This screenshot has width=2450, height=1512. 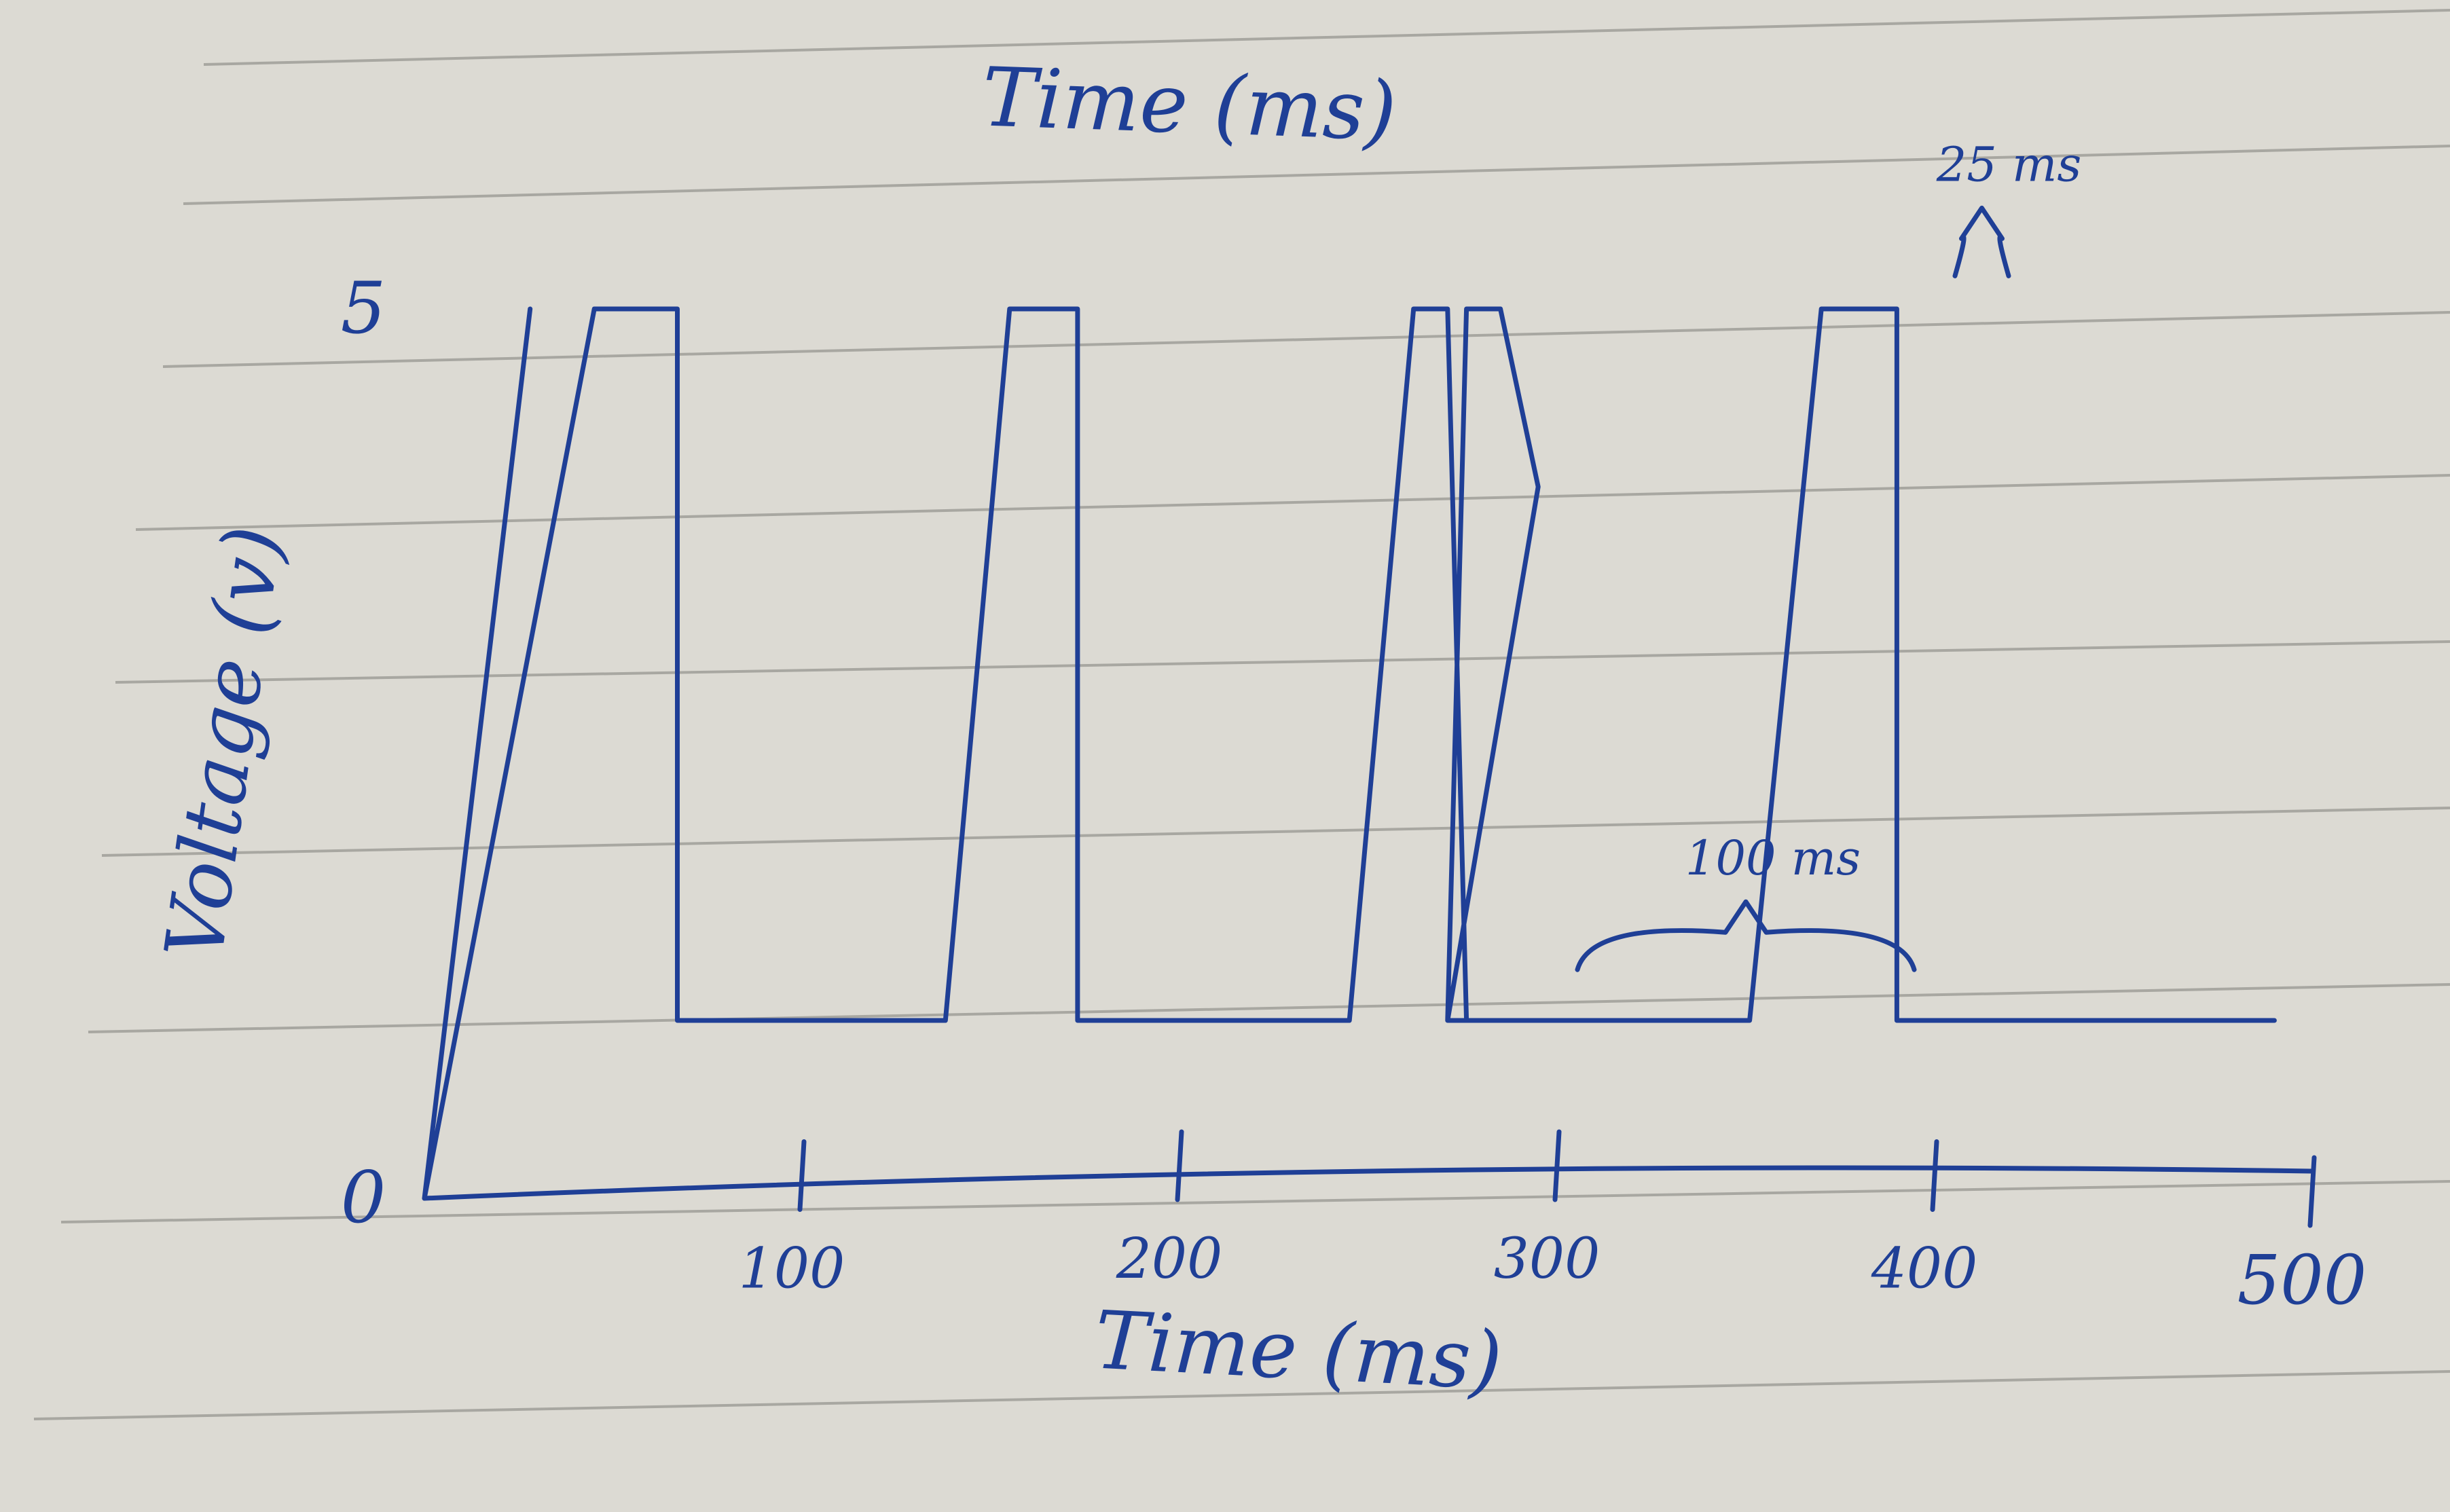 What do you see at coordinates (223, 743) in the screenshot?
I see `y-axis-label: Voltage (v)` at bounding box center [223, 743].